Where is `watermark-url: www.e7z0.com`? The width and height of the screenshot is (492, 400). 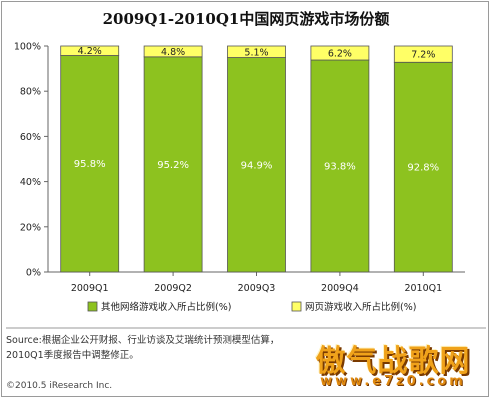 watermark-url: www.e7z0.com is located at coordinates (393, 381).